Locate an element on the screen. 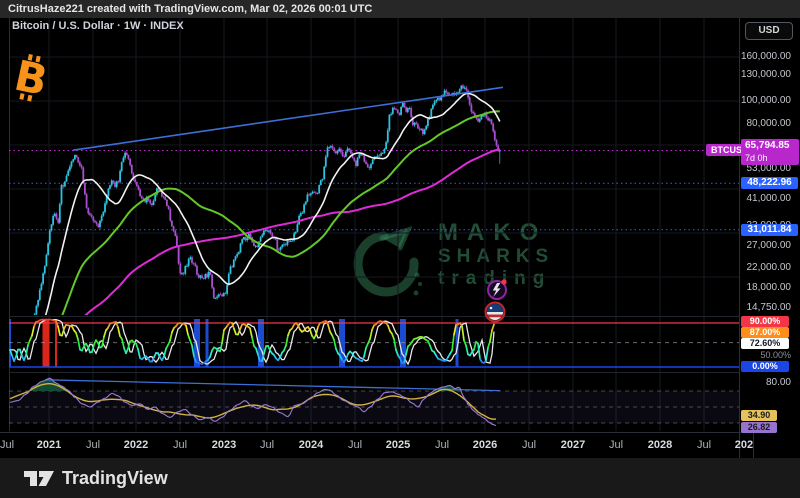  brand-bar: TradingView is located at coordinates (400, 478).